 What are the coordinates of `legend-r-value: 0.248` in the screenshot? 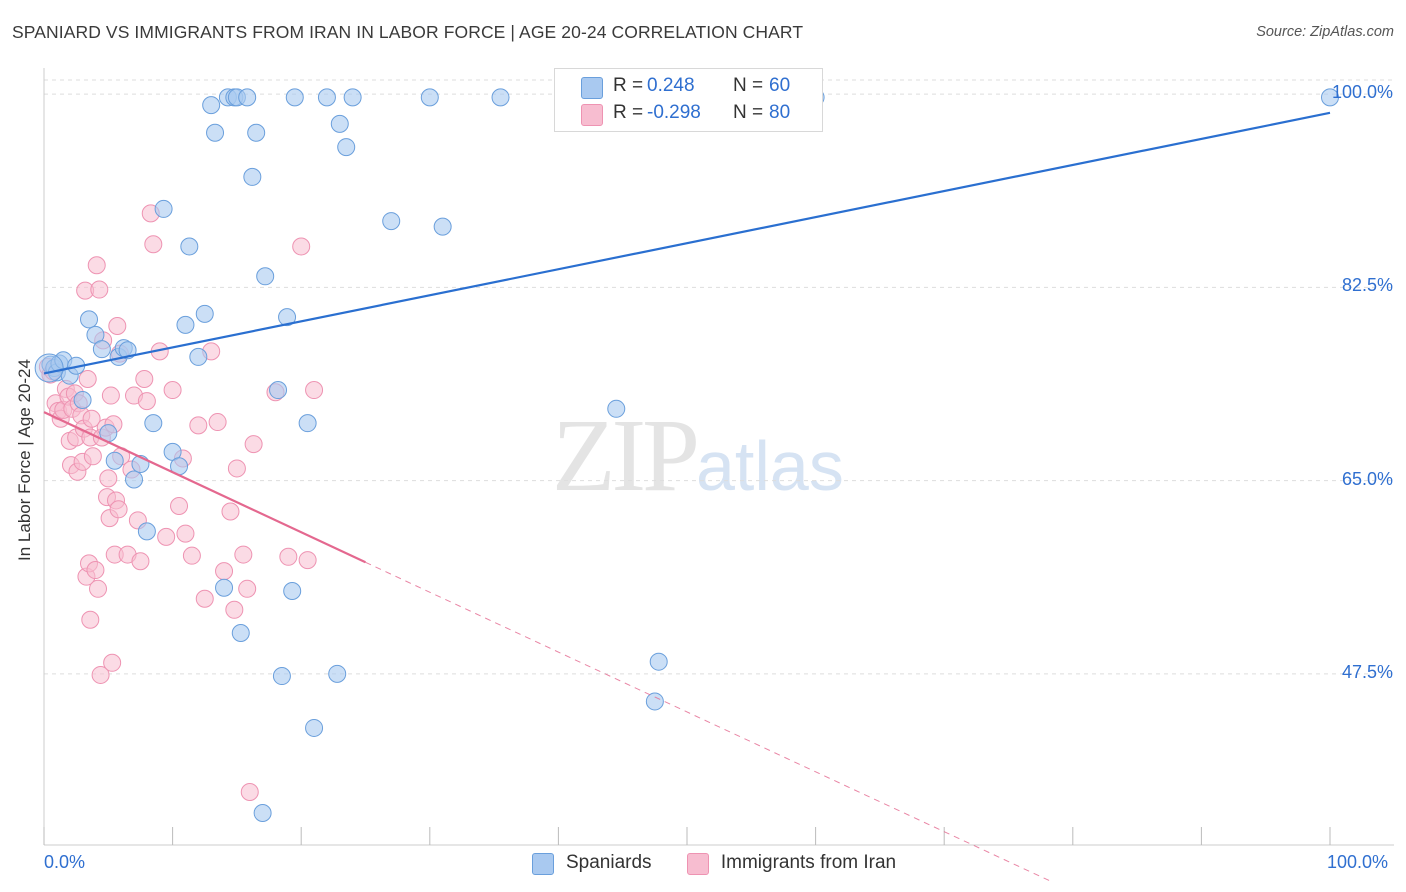 It's located at (671, 85).